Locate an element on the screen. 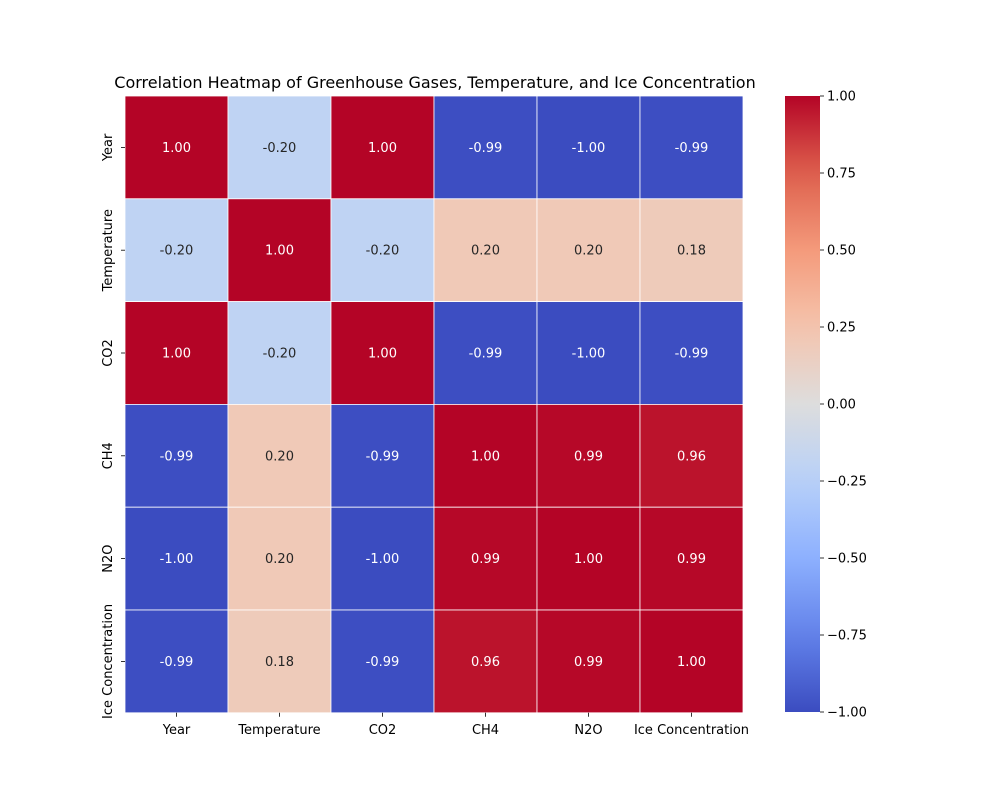 Image resolution: width=1000 pixels, height=800 pixels. x-tick-label: CO2 is located at coordinates (383, 730).